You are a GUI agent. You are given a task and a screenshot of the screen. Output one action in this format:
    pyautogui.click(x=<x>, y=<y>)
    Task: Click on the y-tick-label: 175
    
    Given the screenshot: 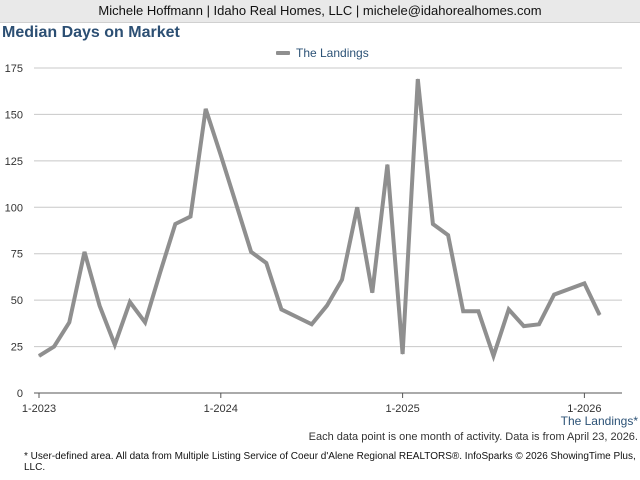 What is the action you would take?
    pyautogui.click(x=14, y=69)
    